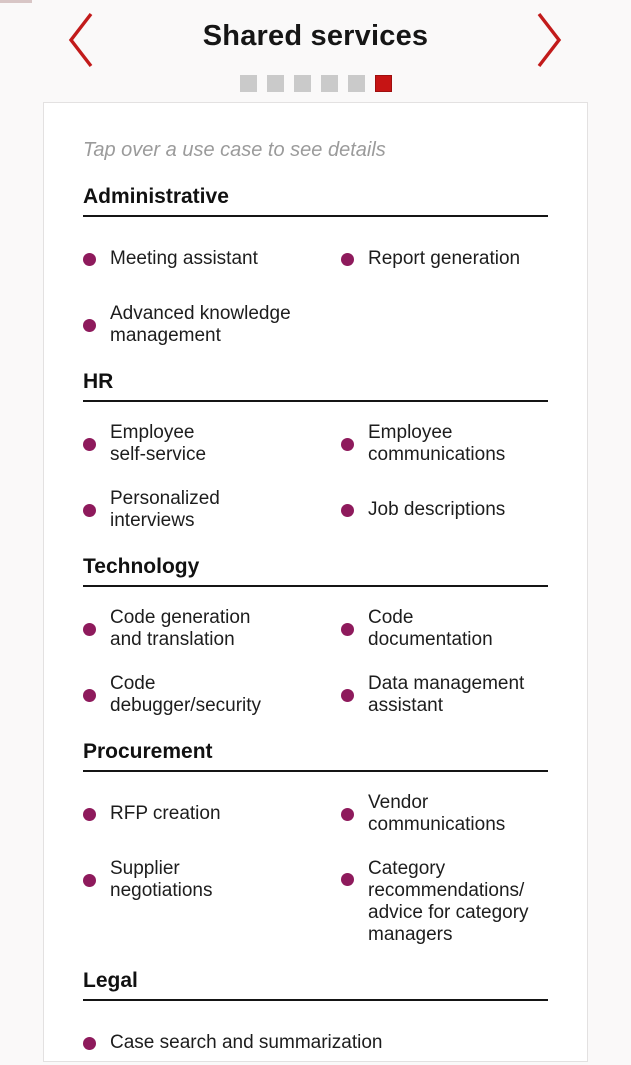 Image resolution: width=631 pixels, height=1065 pixels. What do you see at coordinates (186, 694) in the screenshot?
I see `use-case-label: Code debugger/security` at bounding box center [186, 694].